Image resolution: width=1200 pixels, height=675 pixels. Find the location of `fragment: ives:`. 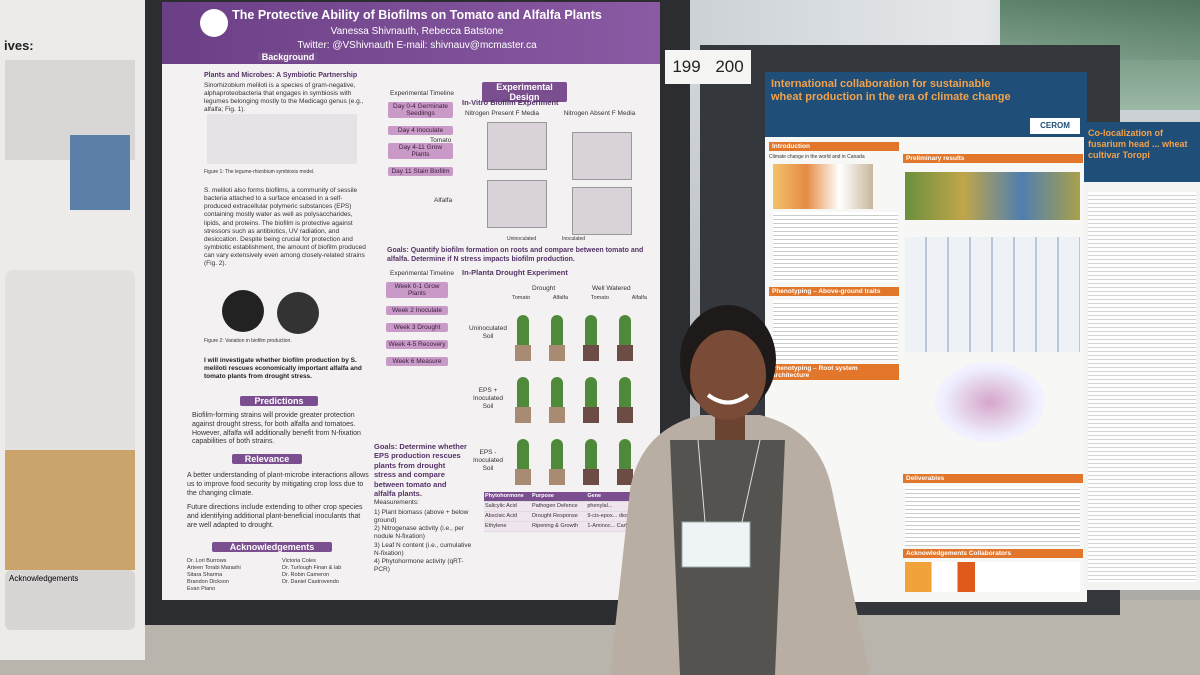

fragment: ives: is located at coordinates (19, 45).